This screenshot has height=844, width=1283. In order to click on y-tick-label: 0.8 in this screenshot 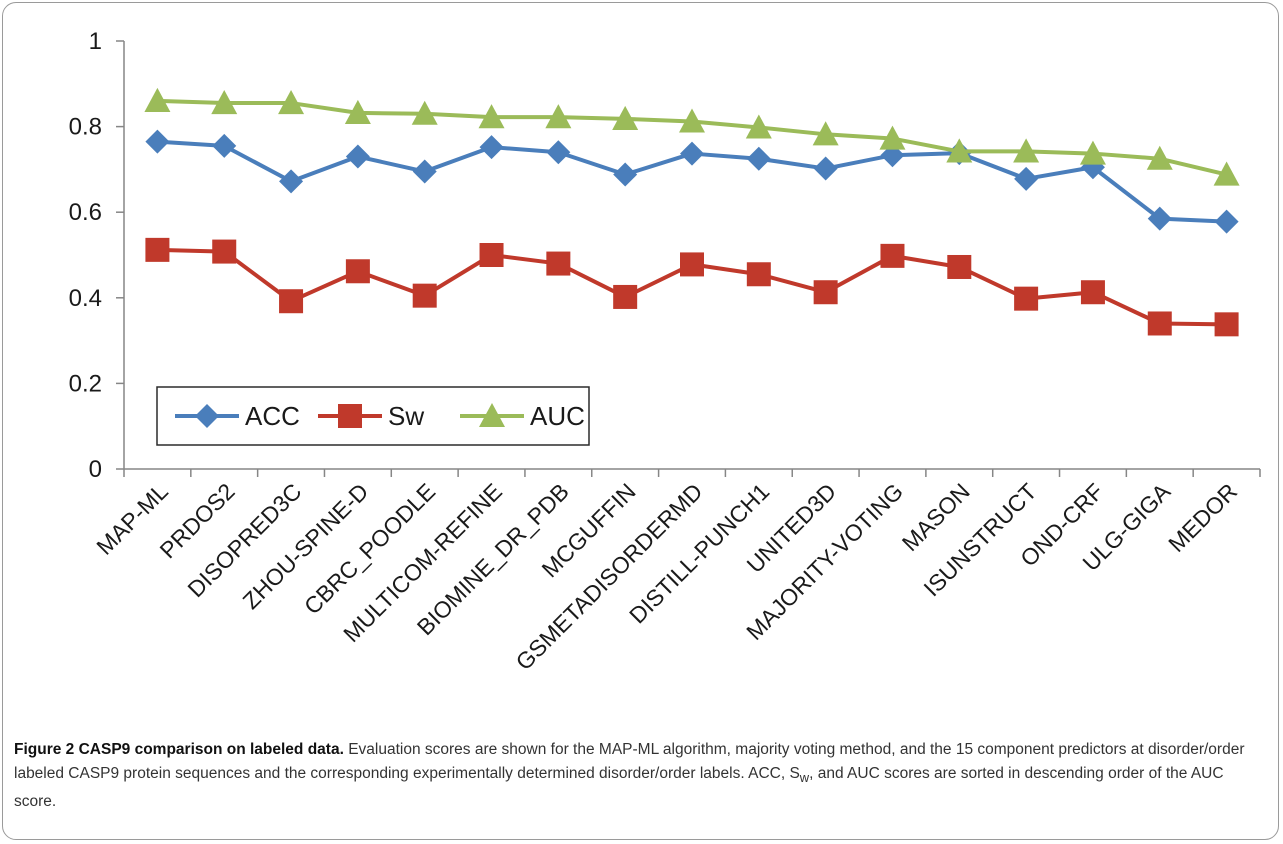, I will do `click(85, 127)`.